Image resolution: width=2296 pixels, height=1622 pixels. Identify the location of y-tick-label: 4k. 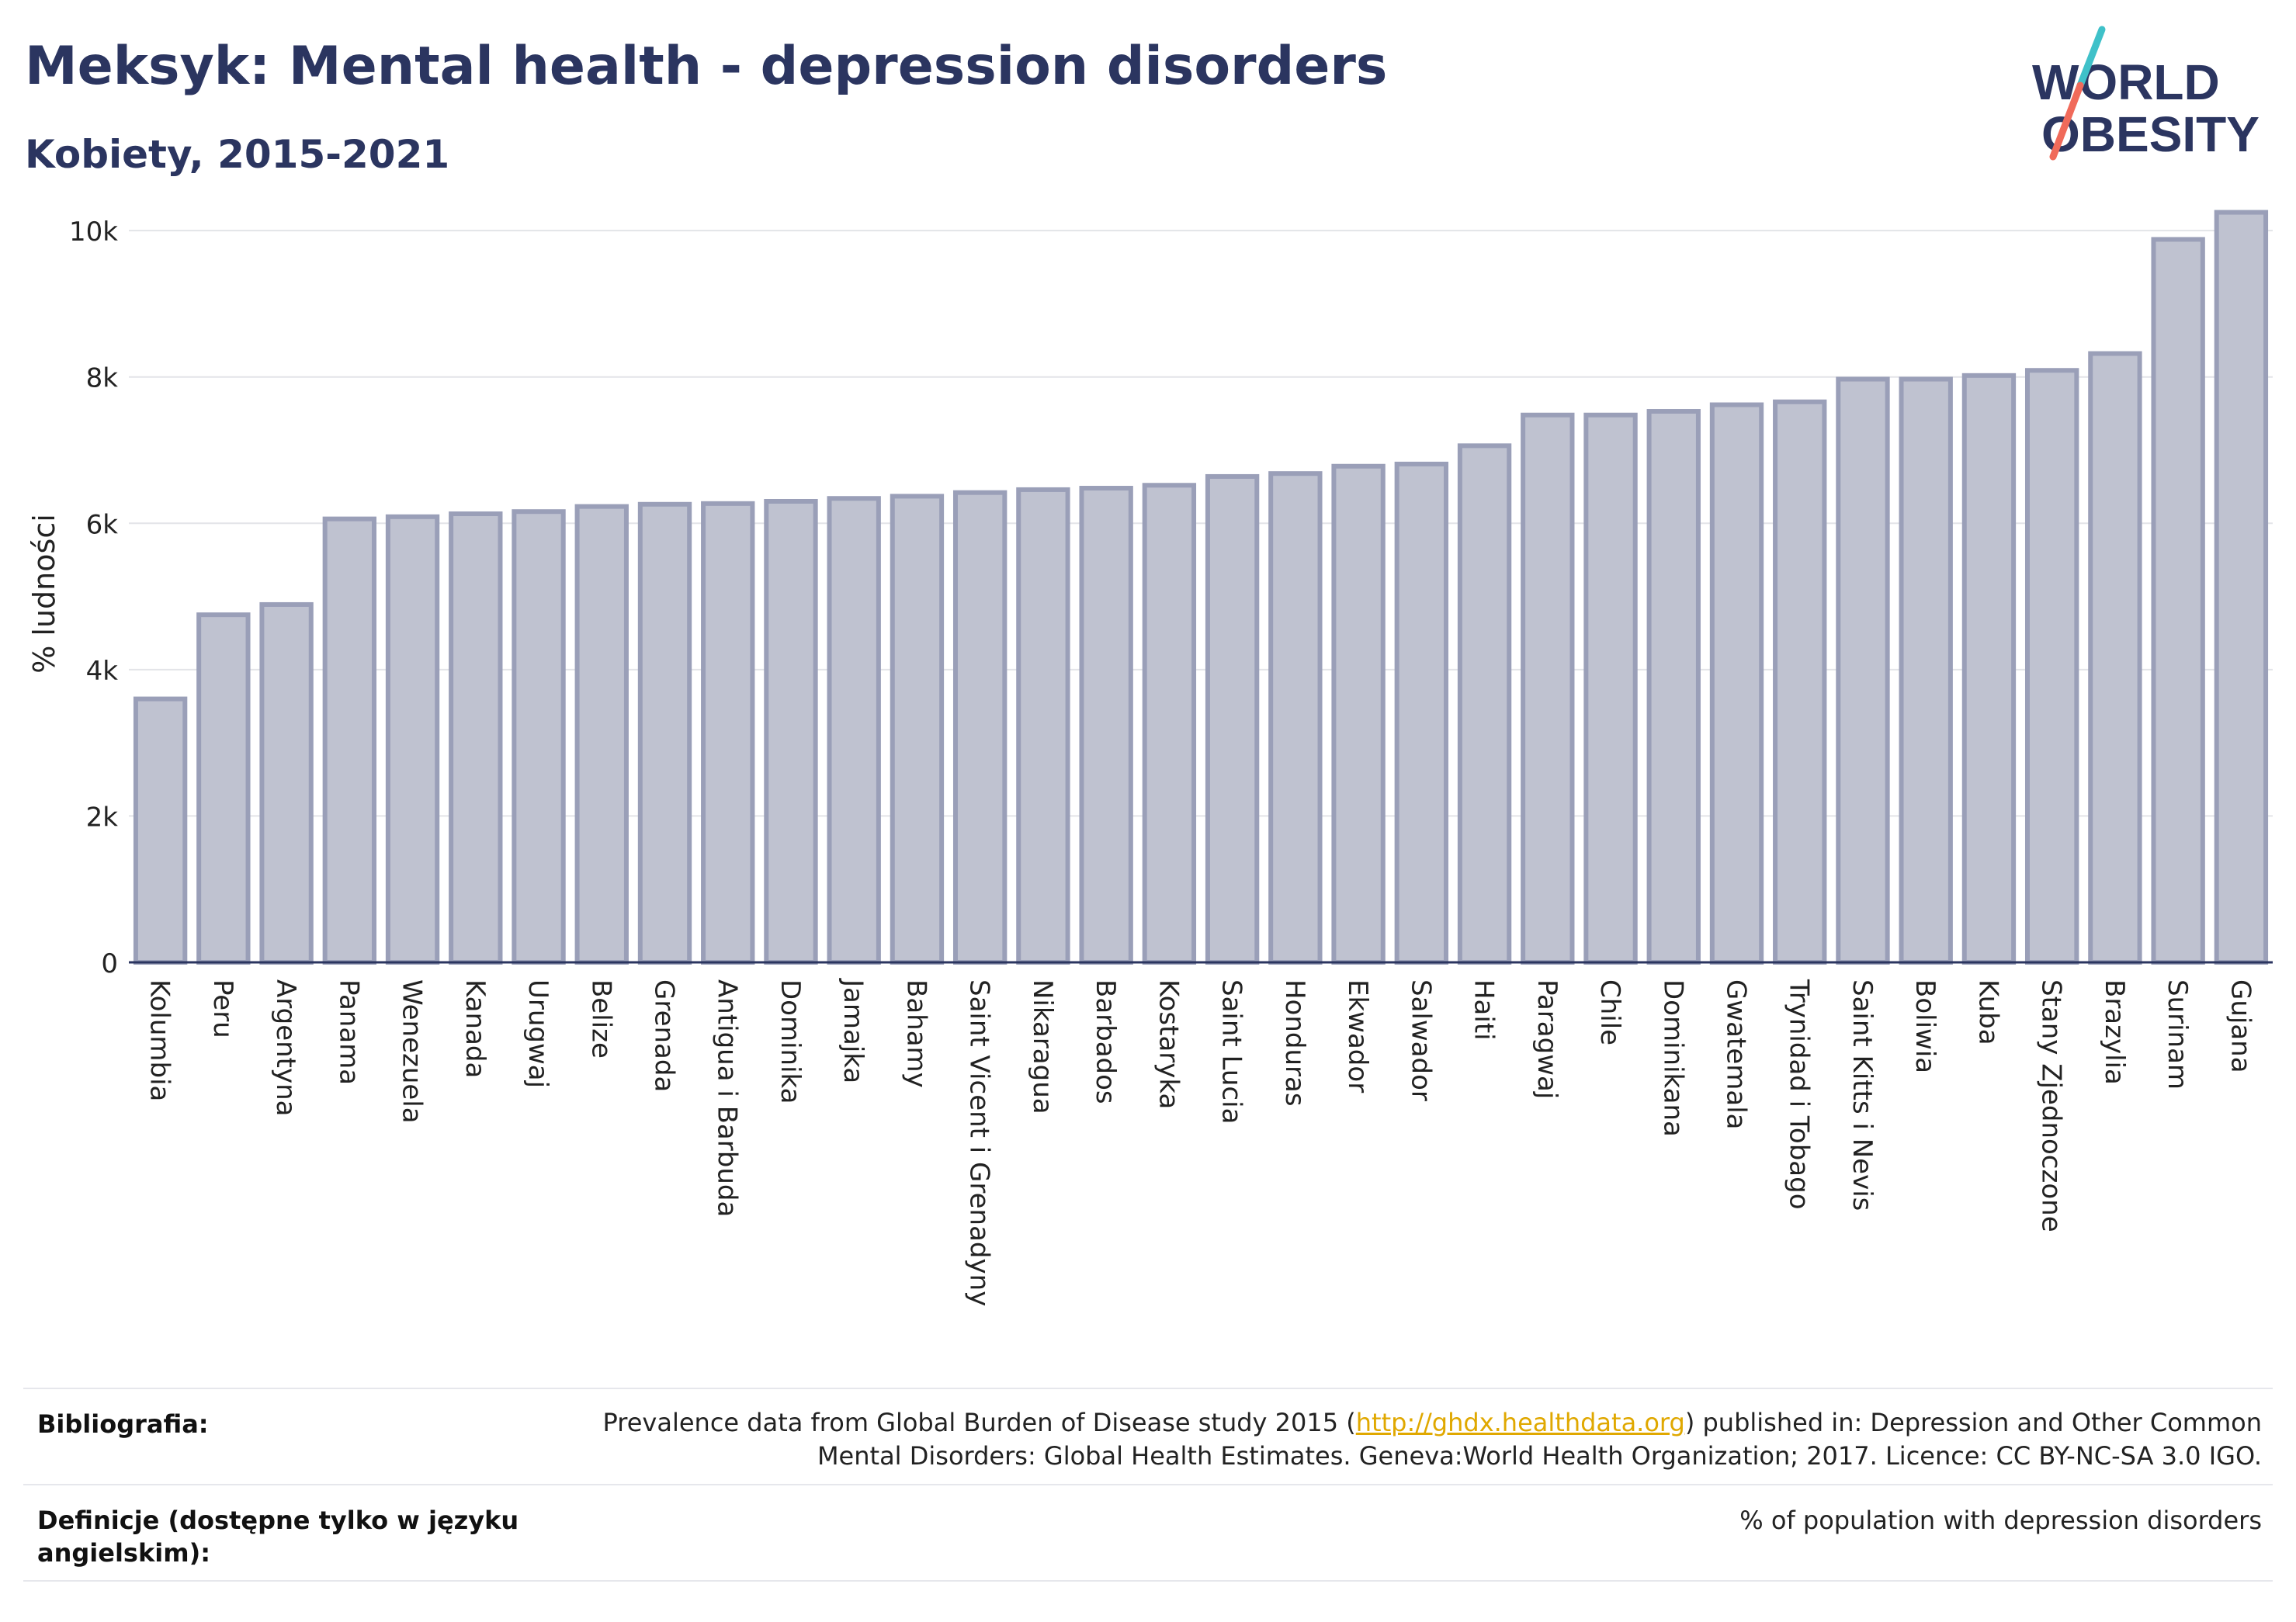
(102, 671).